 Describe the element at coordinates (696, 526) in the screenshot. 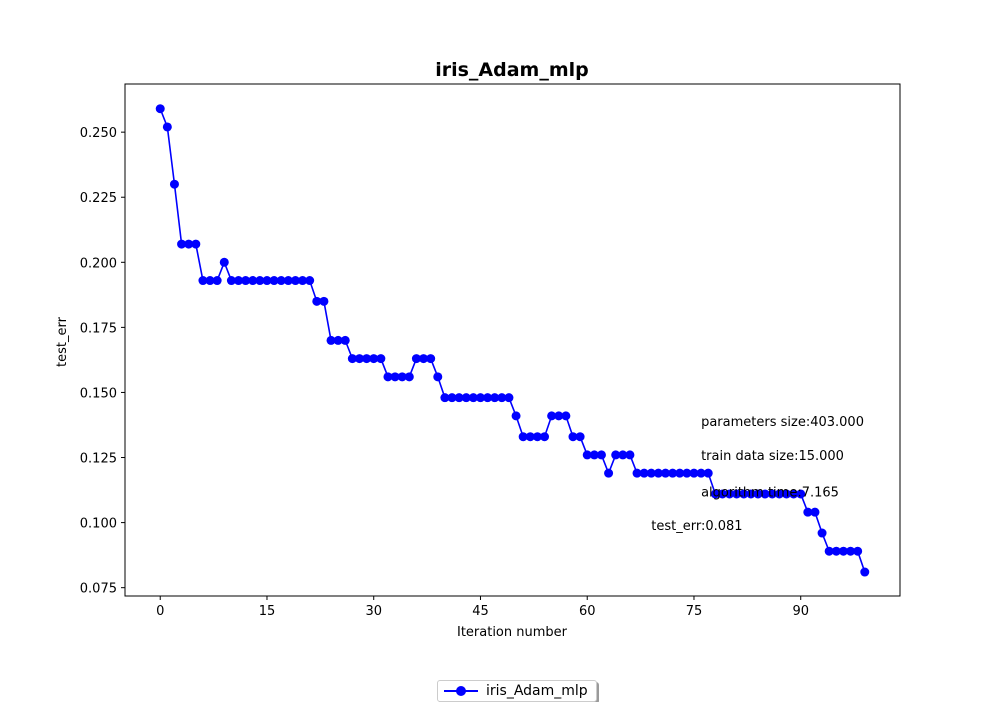

I see `annotation-text: test_err:0.081` at that location.